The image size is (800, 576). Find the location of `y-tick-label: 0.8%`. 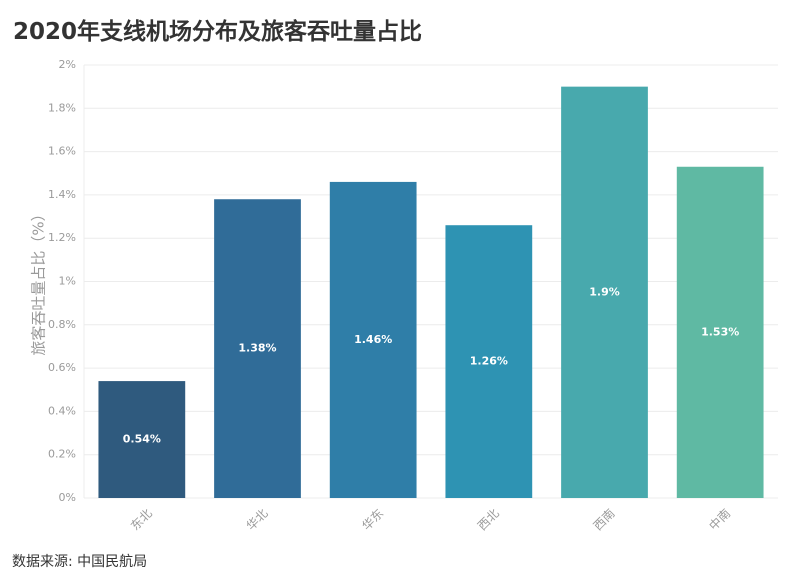

y-tick-label: 0.8% is located at coordinates (62, 324).